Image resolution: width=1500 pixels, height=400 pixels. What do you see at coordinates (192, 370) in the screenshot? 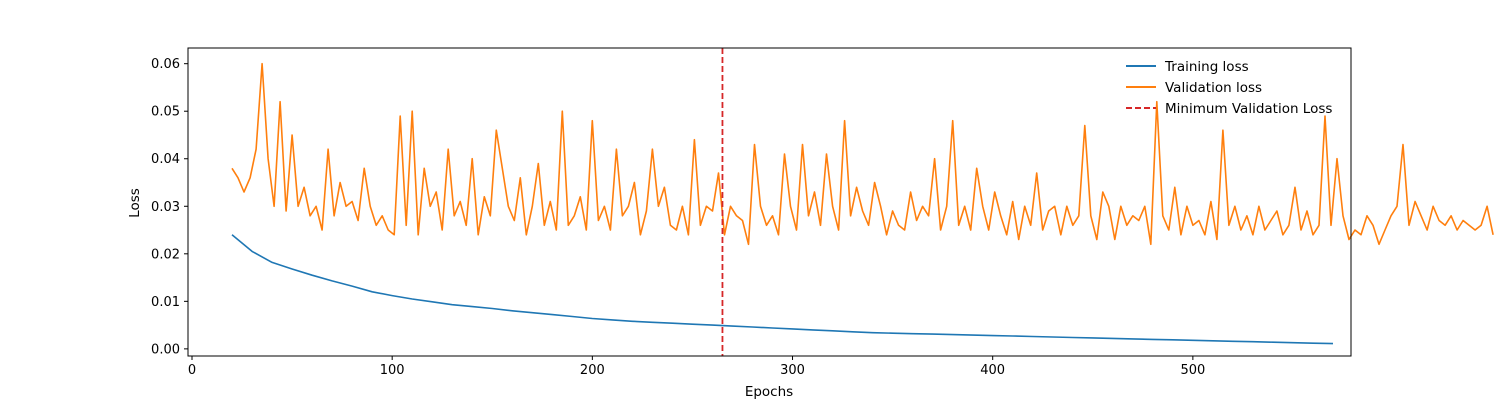
I see `x-tick-label: 0` at bounding box center [192, 370].